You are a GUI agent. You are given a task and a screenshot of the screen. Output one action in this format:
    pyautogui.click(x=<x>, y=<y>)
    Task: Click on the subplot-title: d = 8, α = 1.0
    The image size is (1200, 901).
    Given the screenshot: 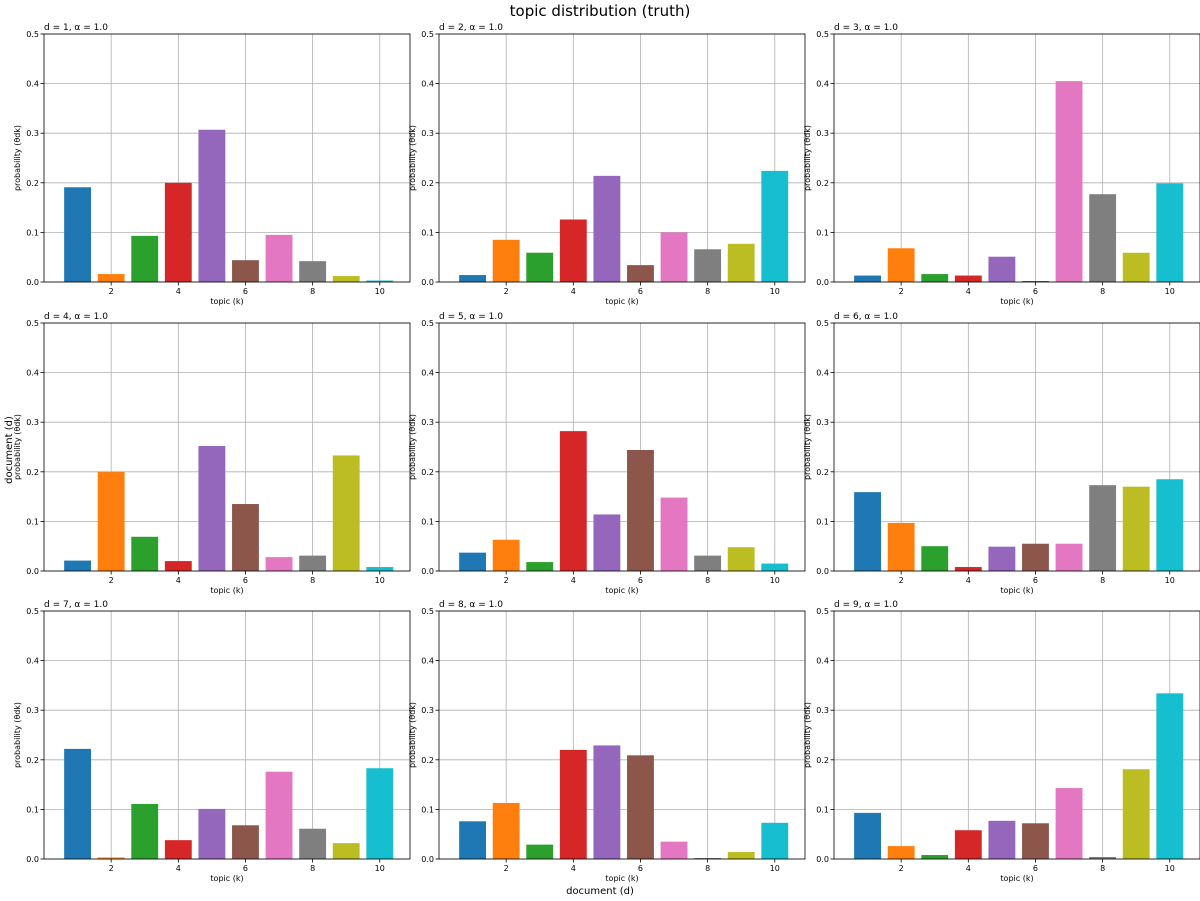 What is the action you would take?
    pyautogui.click(x=471, y=605)
    